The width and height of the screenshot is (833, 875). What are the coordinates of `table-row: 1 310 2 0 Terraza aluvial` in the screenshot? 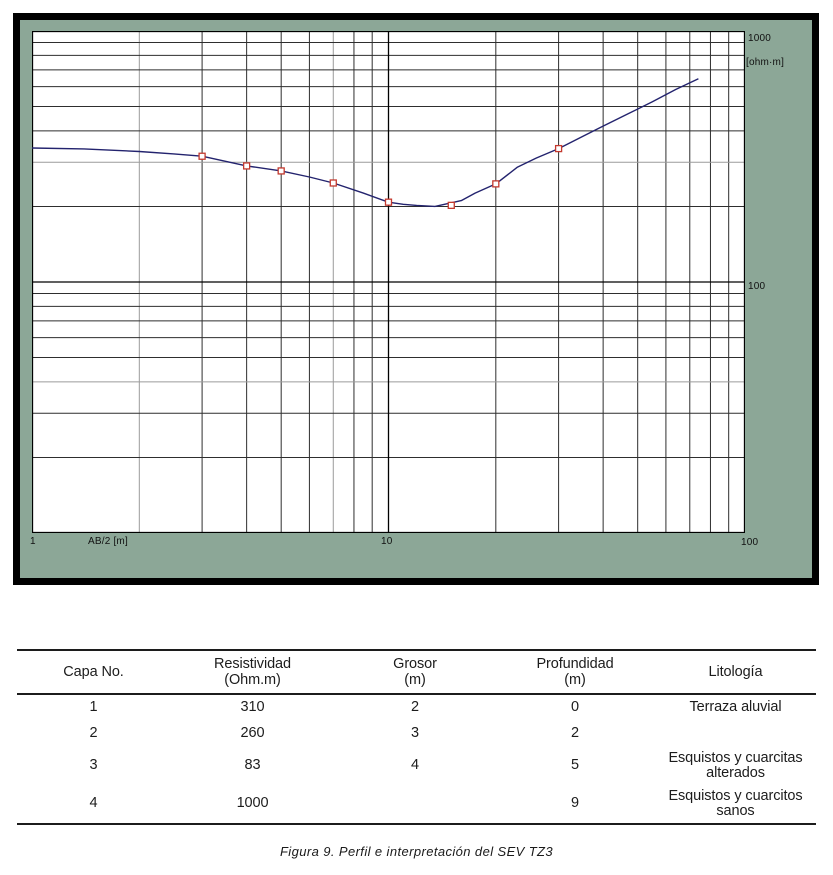 It's located at (416, 707).